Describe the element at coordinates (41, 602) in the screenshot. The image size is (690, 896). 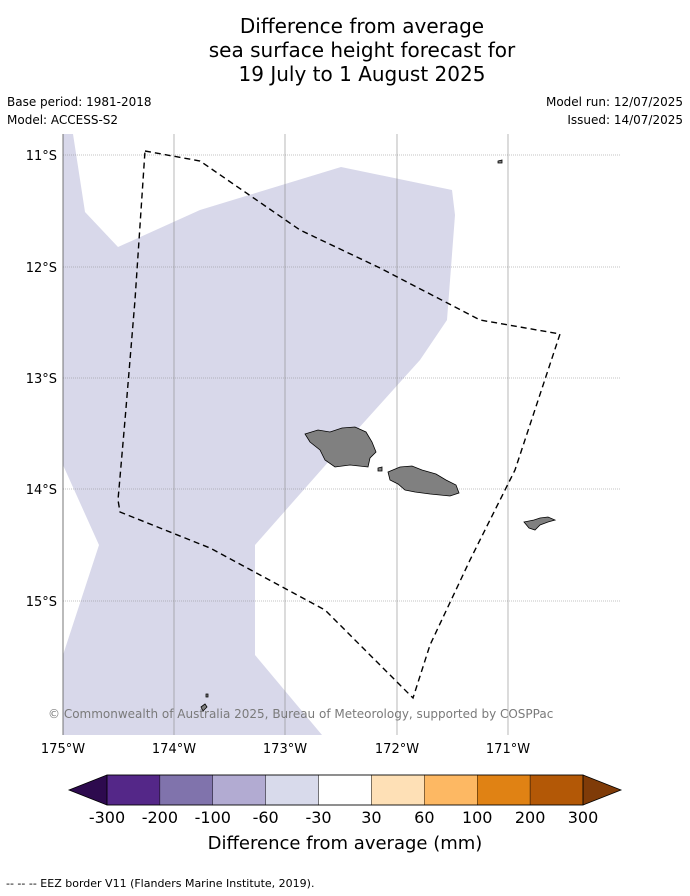
I see `lat-label: 15°S` at that location.